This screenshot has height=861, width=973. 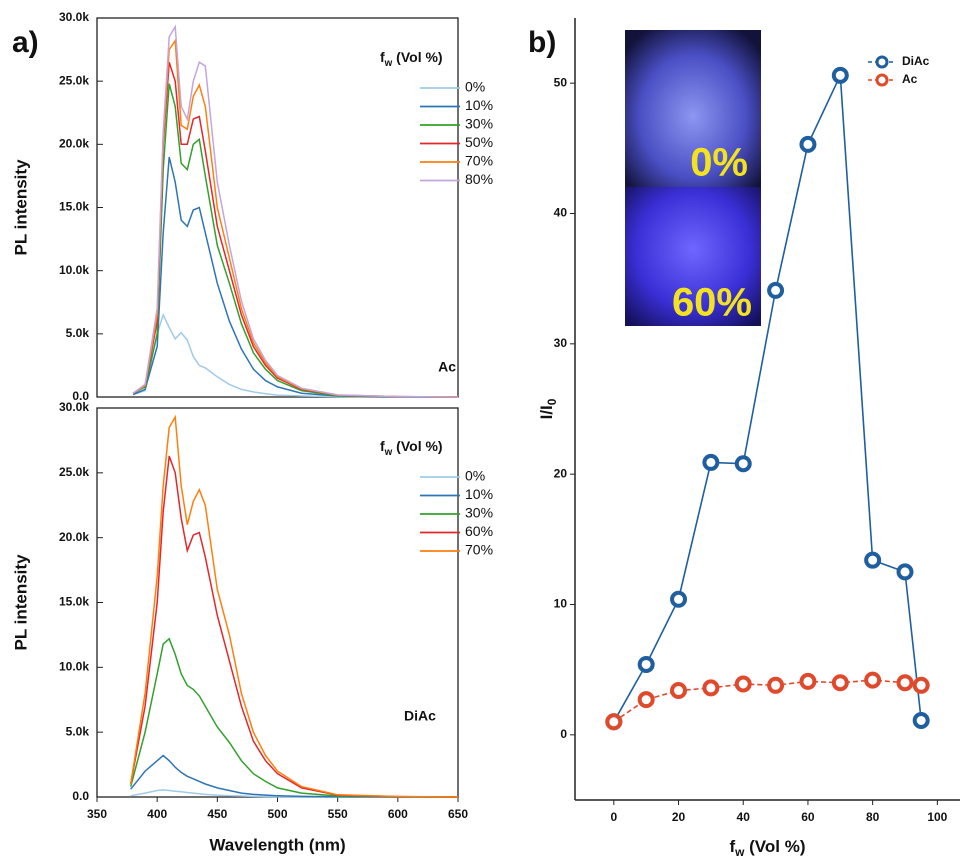 What do you see at coordinates (97, 814) in the screenshot?
I see `x-tick-label: 350` at bounding box center [97, 814].